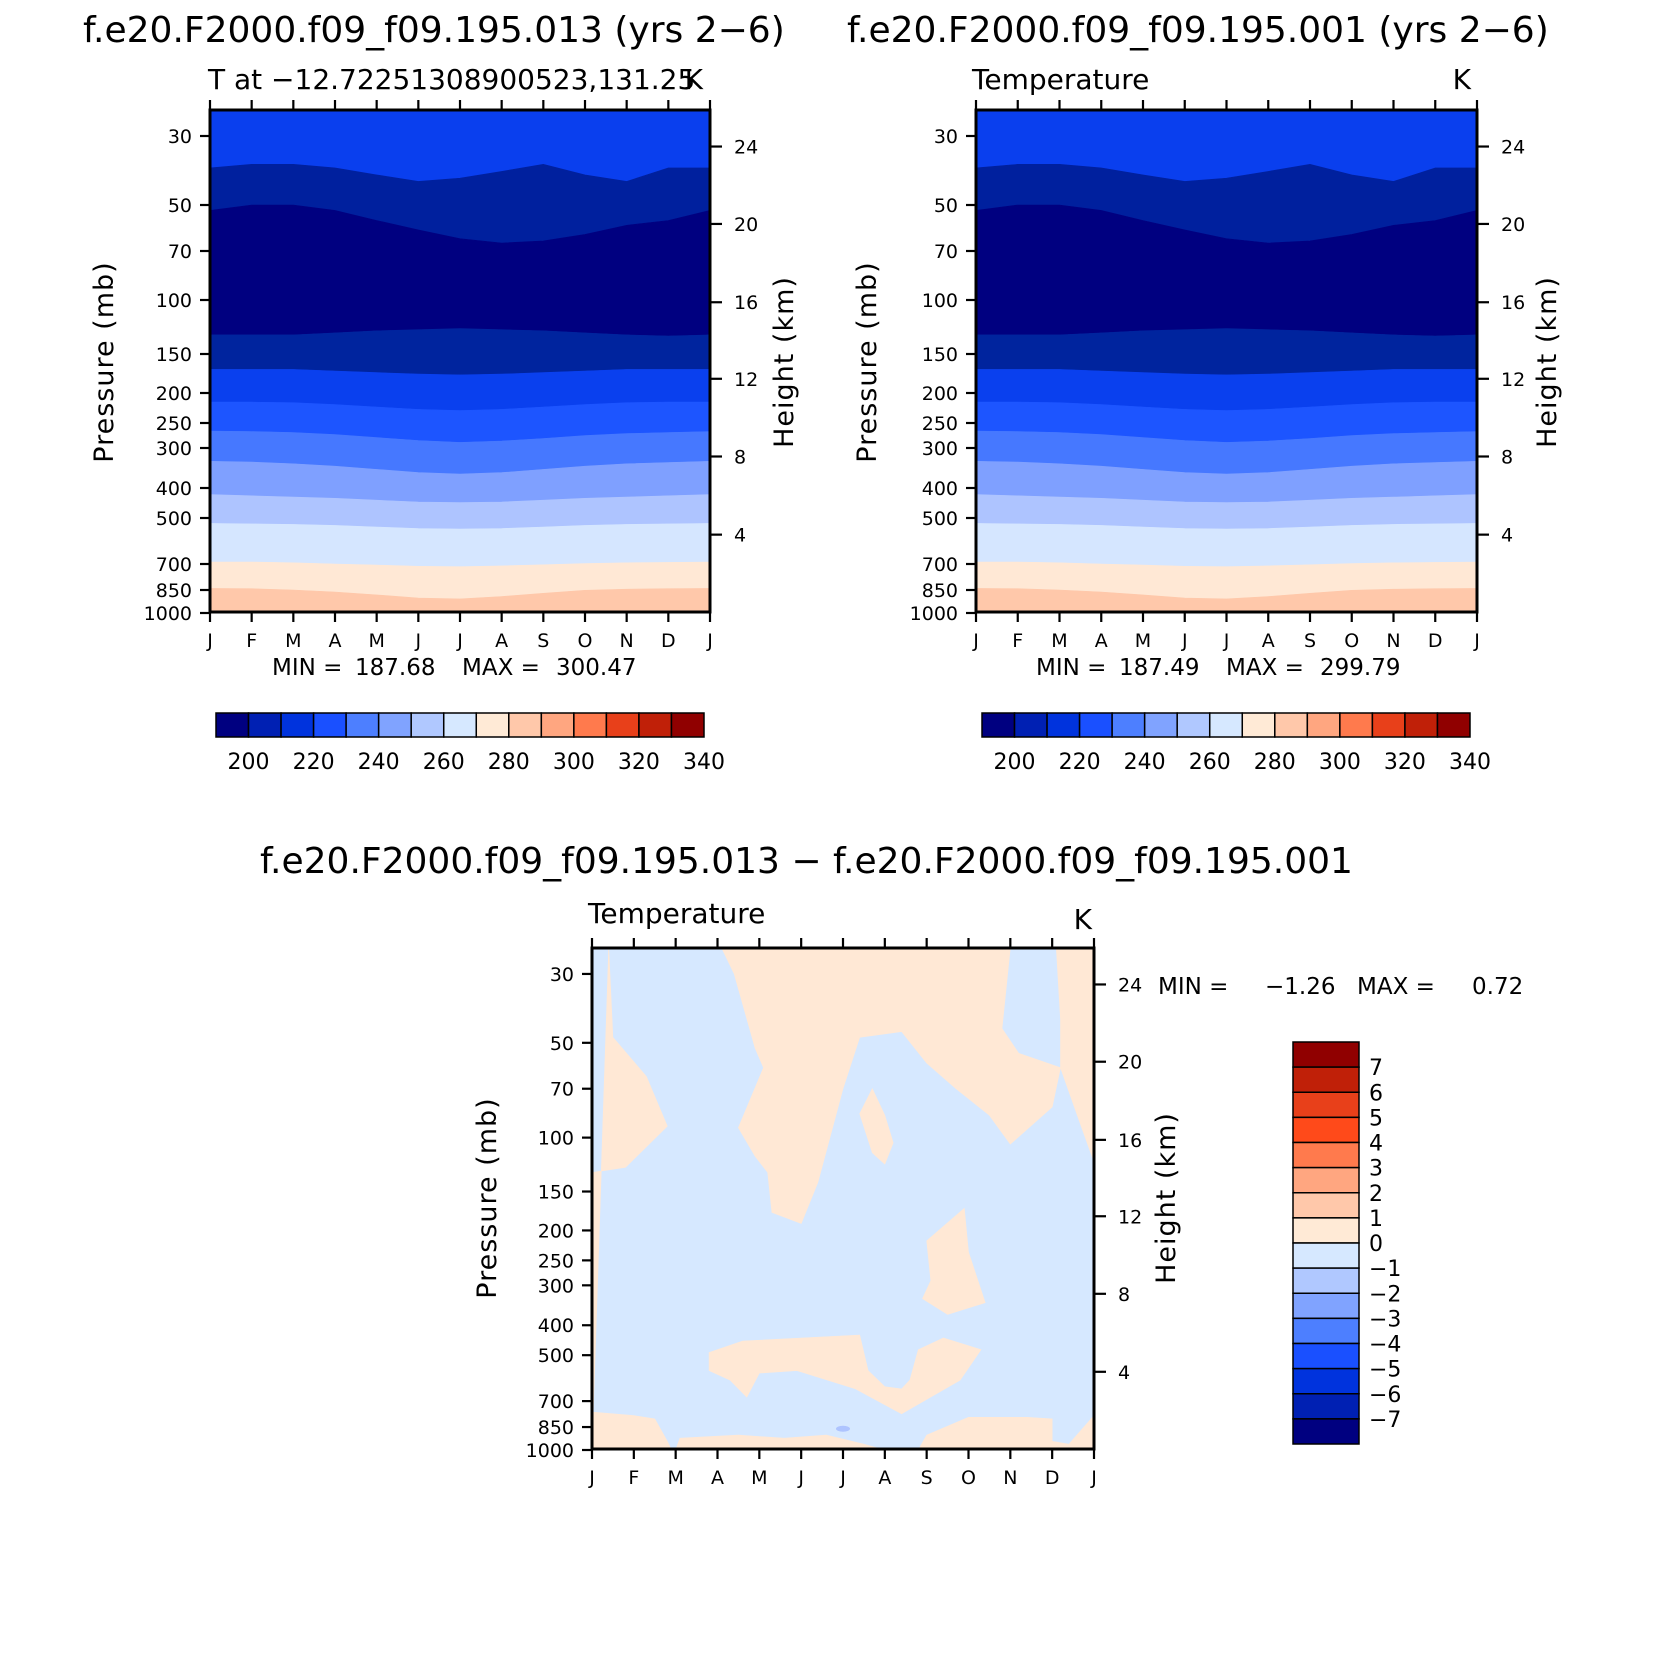 The height and width of the screenshot is (1671, 1669). What do you see at coordinates (639, 762) in the screenshot?
I see `colorbar-label: 320` at bounding box center [639, 762].